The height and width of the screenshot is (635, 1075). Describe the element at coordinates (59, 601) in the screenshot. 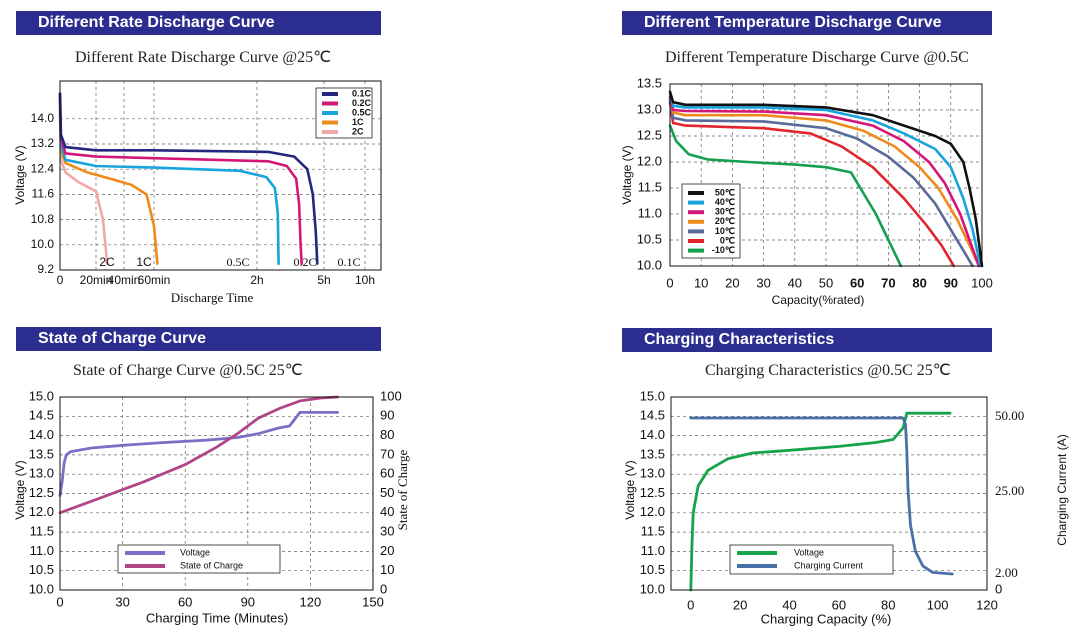

I see `soc-xtick-0: 0` at that location.